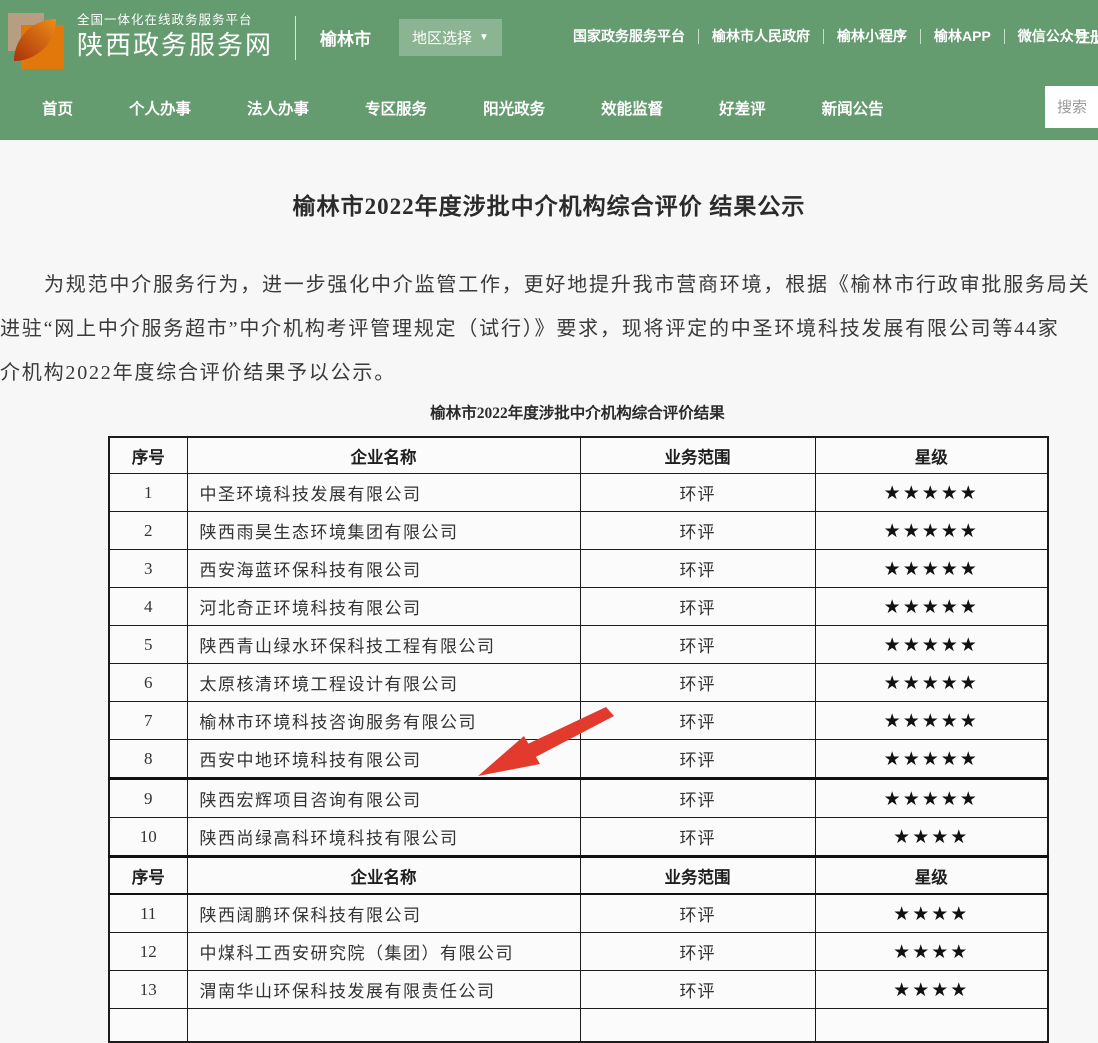 Image resolution: width=1098 pixels, height=1043 pixels. I want to click on chevron-down-icon: ▼, so click(484, 37).